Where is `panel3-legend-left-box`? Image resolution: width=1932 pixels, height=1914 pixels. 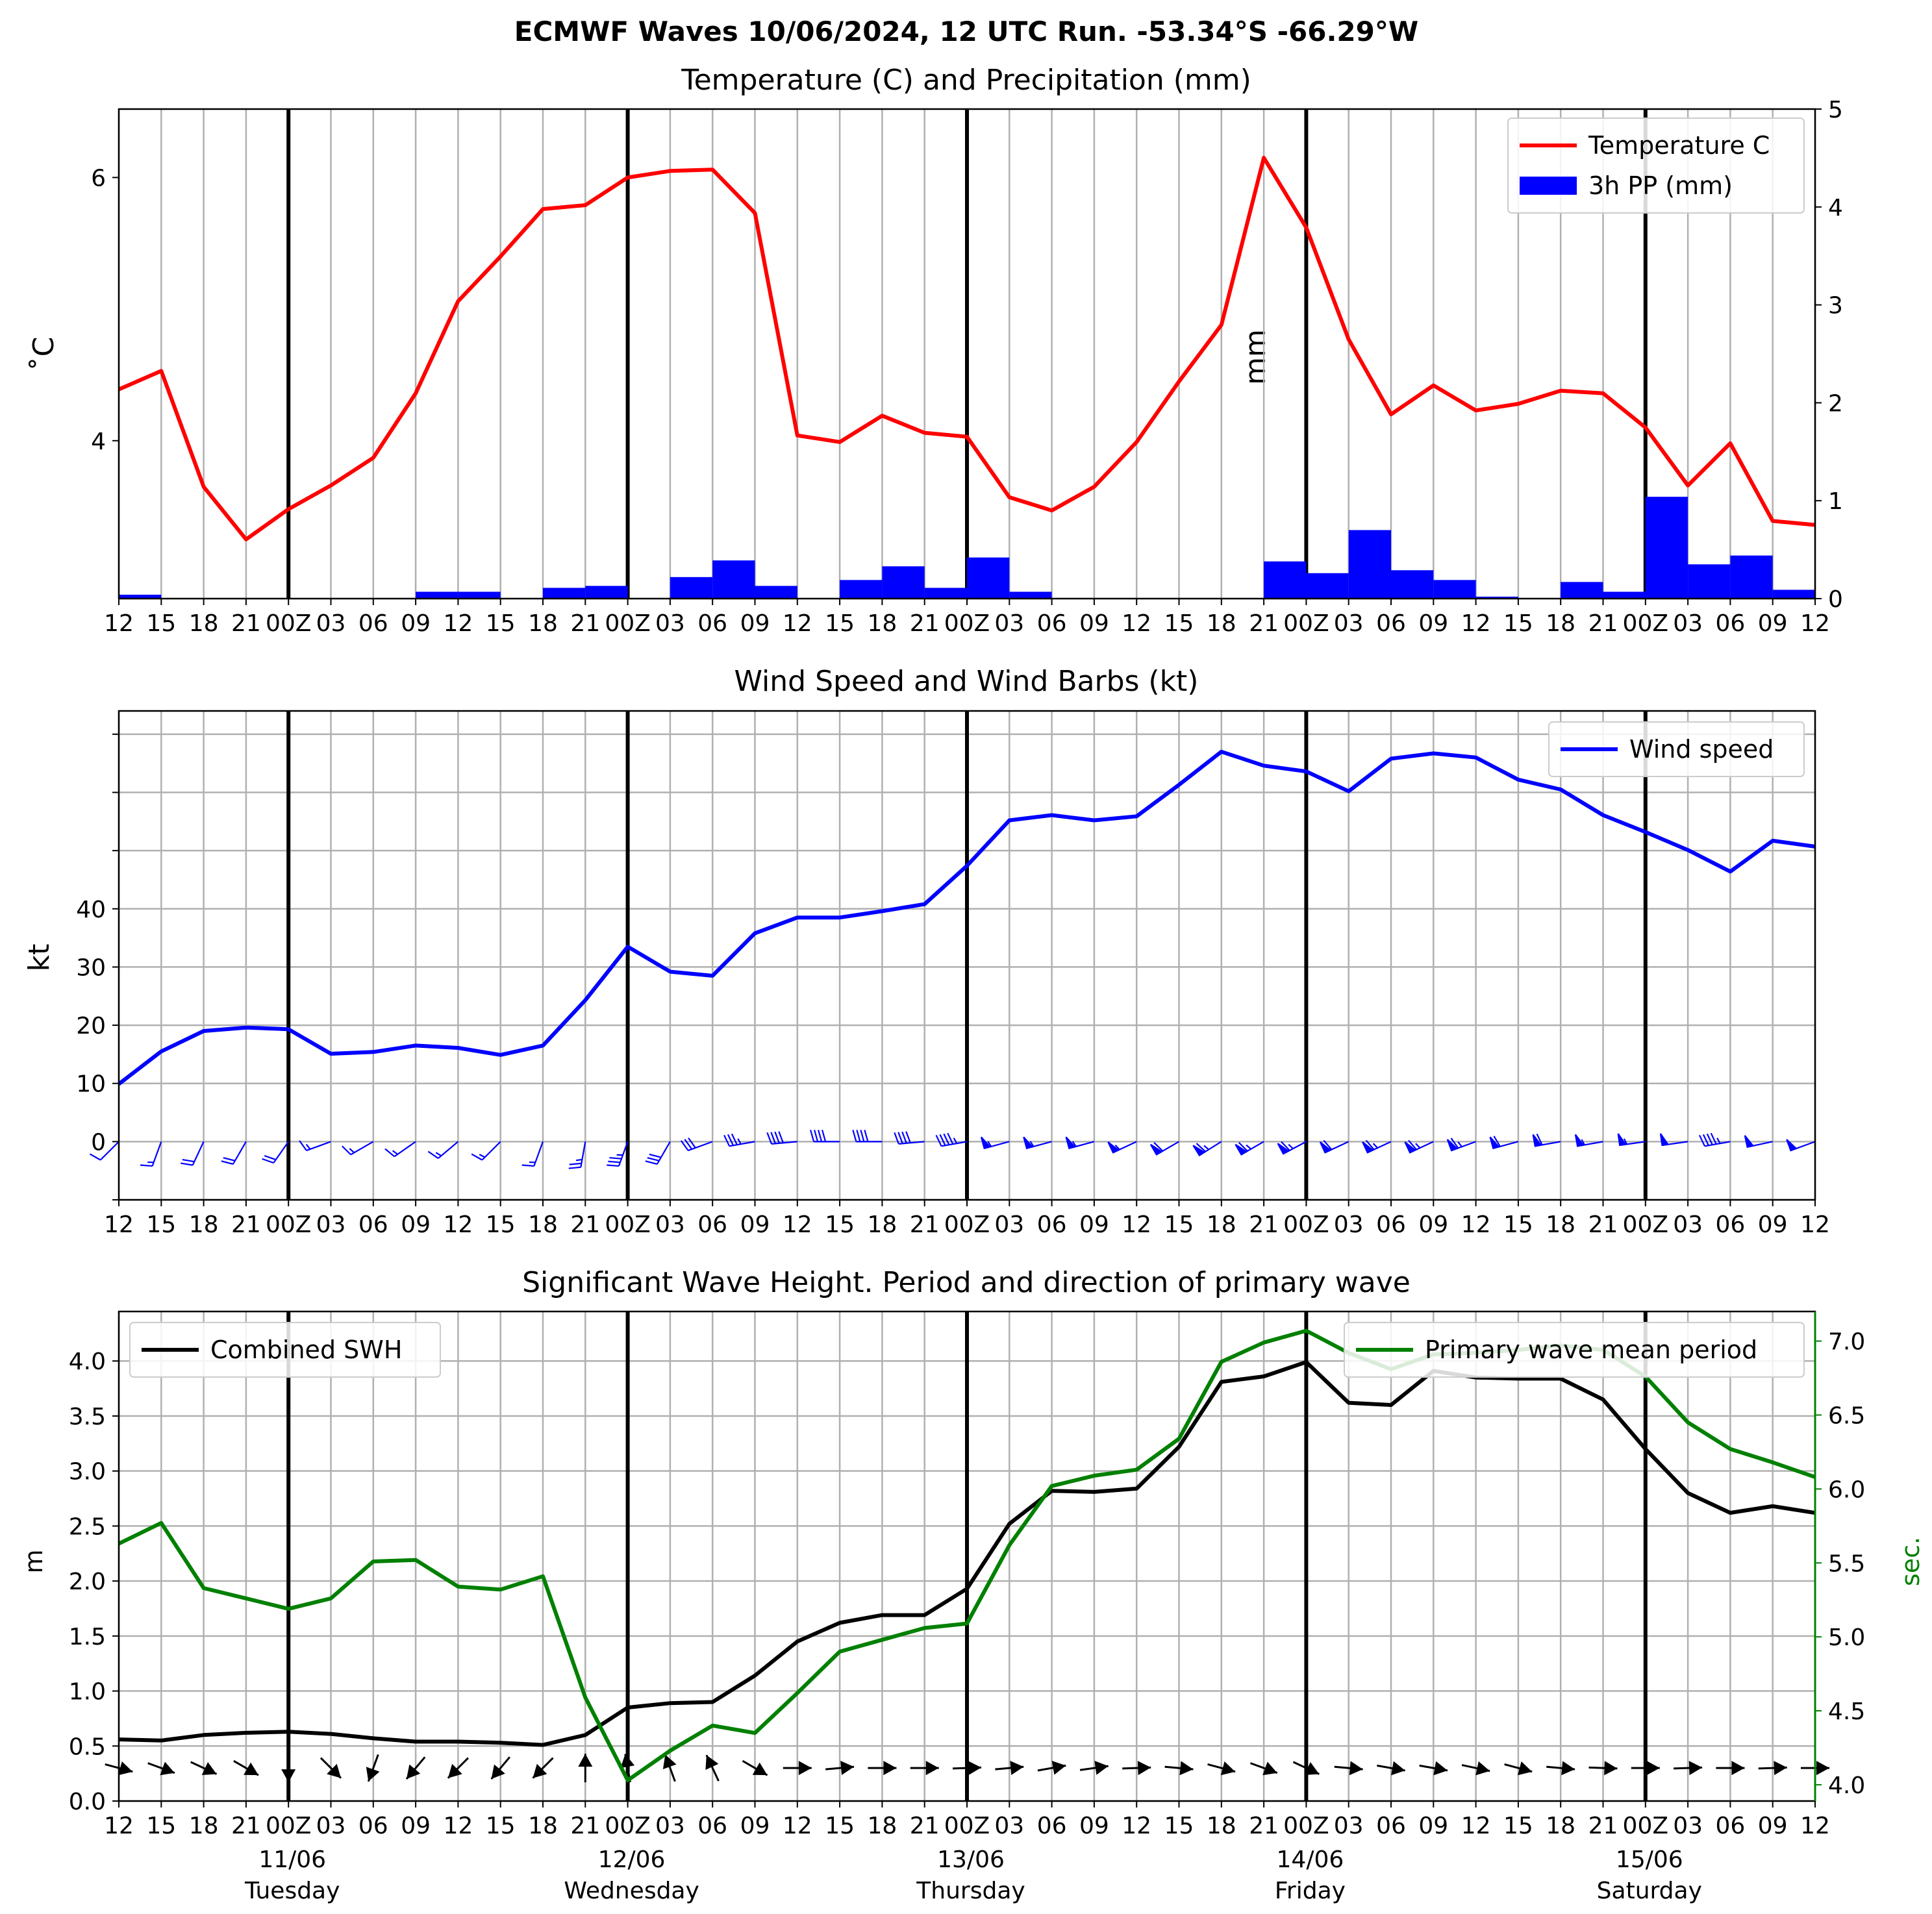 panel3-legend-left-box is located at coordinates (285, 1350).